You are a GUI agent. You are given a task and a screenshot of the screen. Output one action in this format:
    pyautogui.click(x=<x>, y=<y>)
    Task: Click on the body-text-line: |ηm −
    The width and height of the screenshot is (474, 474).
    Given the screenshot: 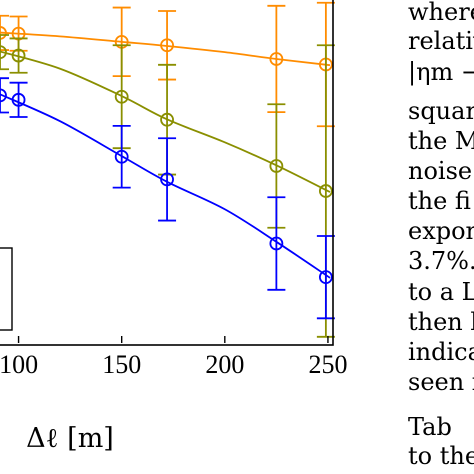 What is the action you would take?
    pyautogui.click(x=441, y=72)
    